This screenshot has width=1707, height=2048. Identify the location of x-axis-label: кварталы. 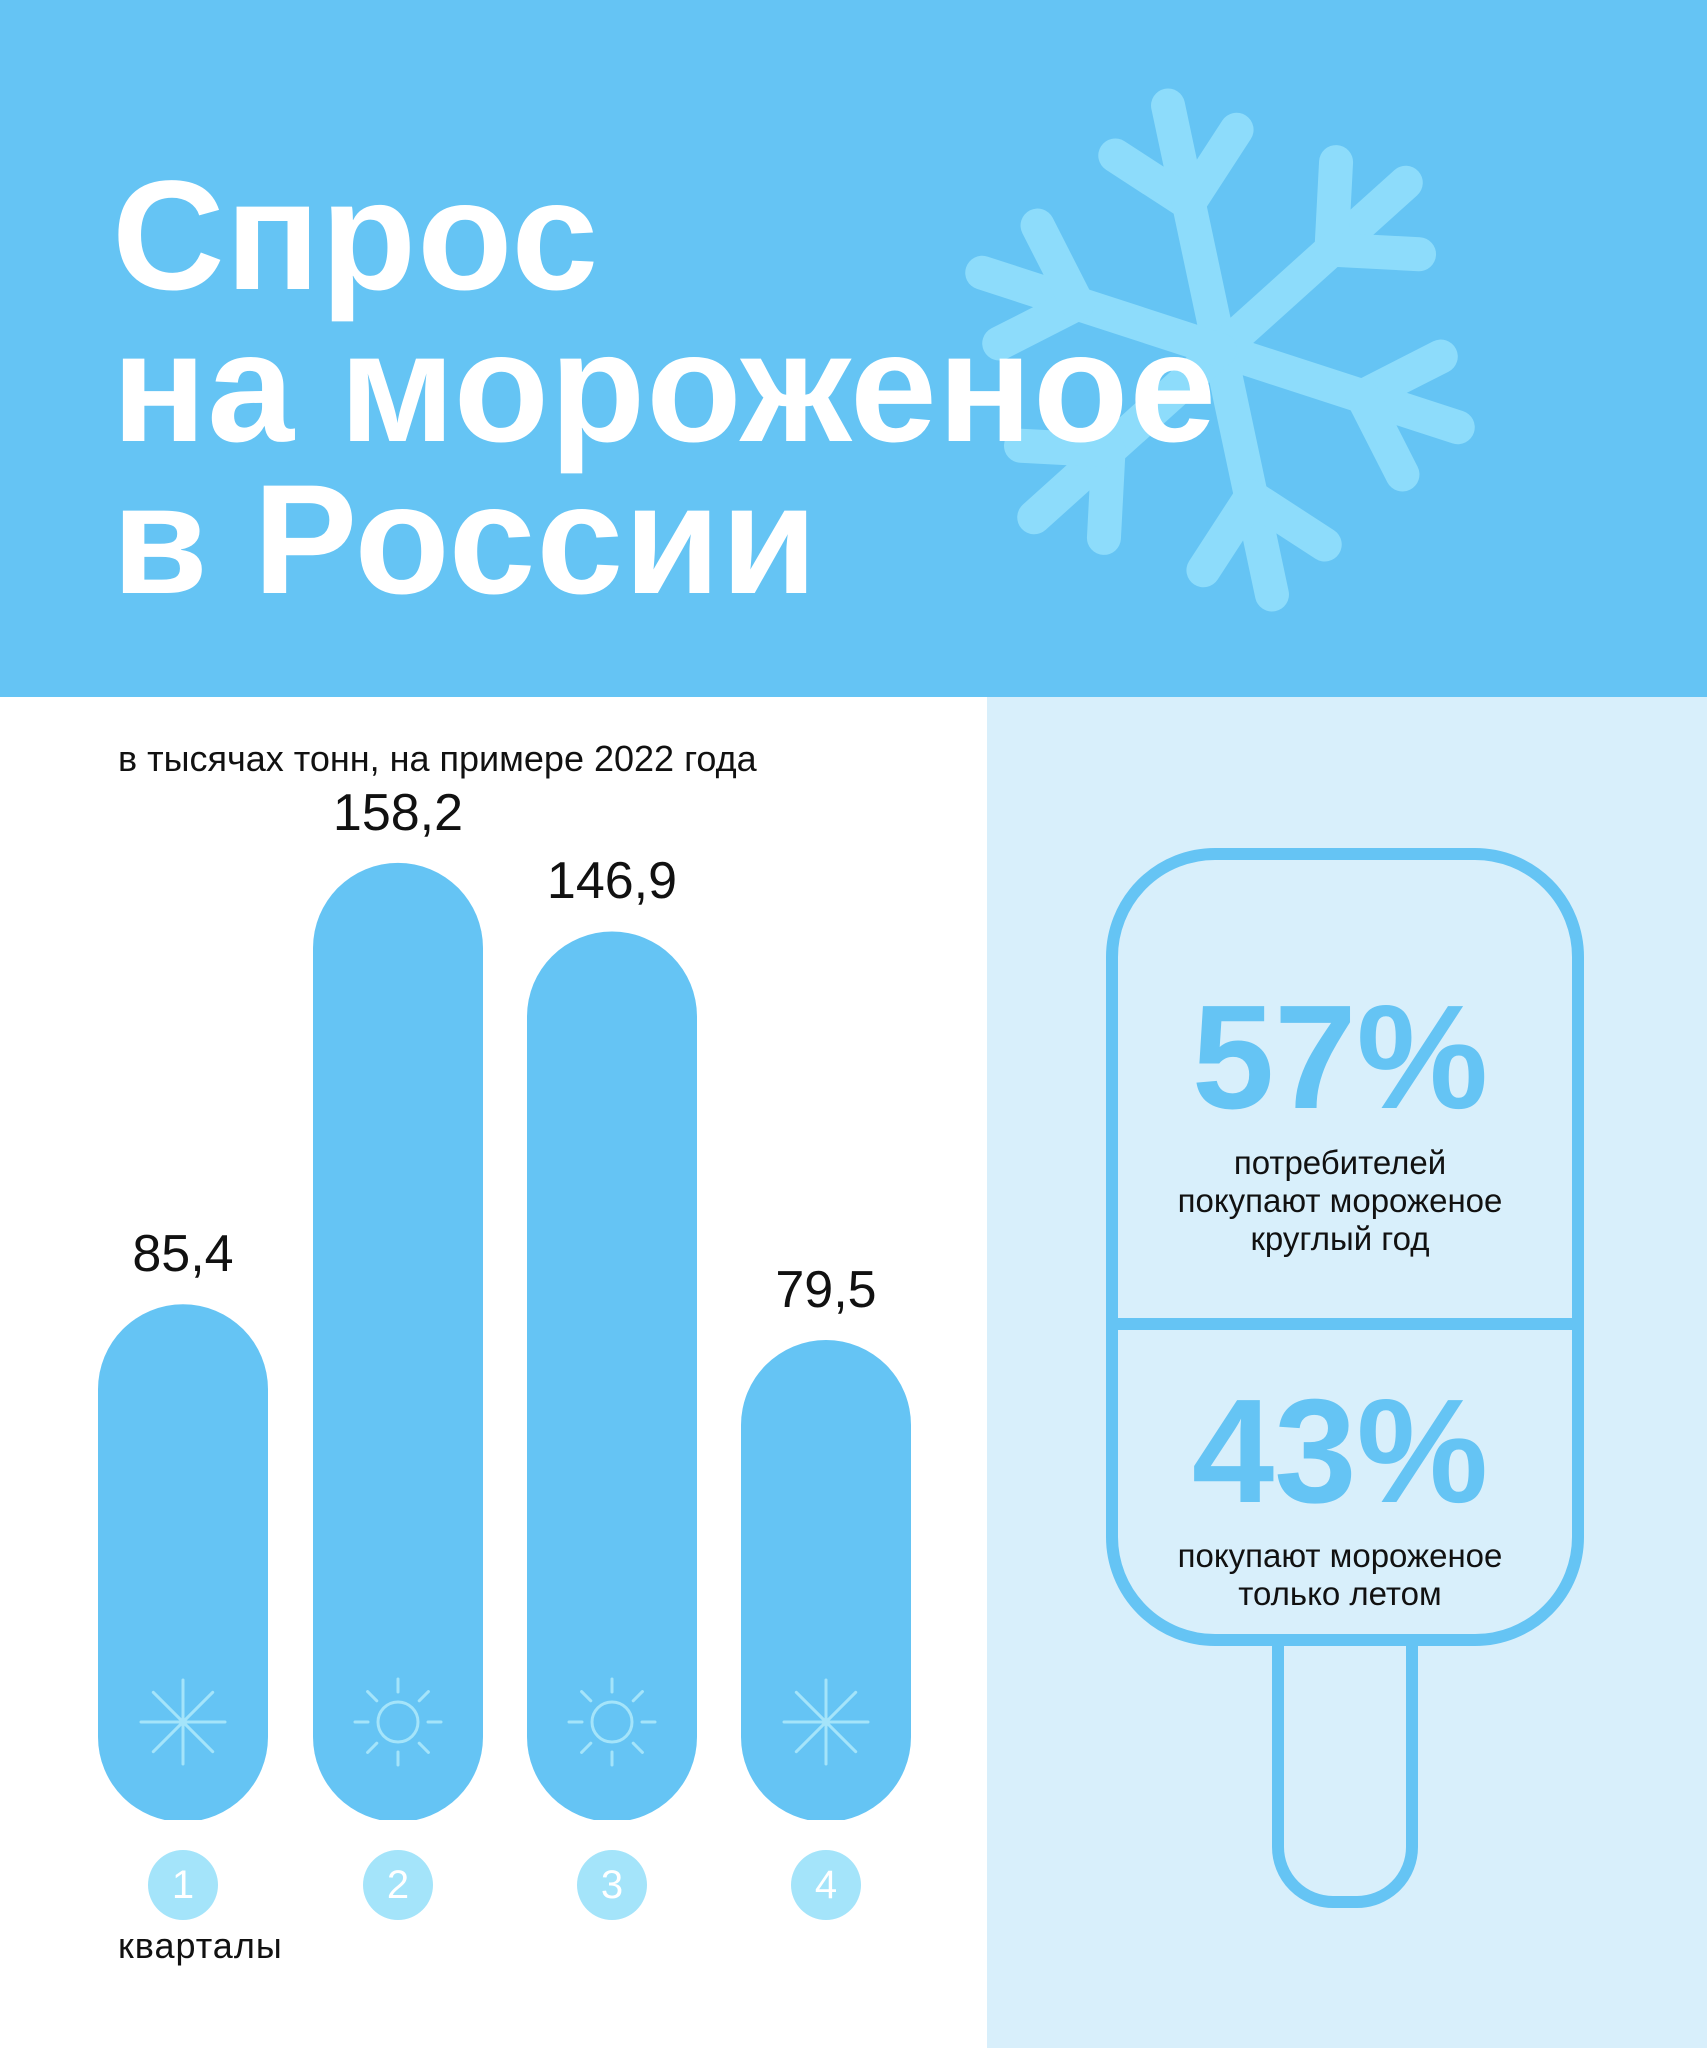
(200, 1945).